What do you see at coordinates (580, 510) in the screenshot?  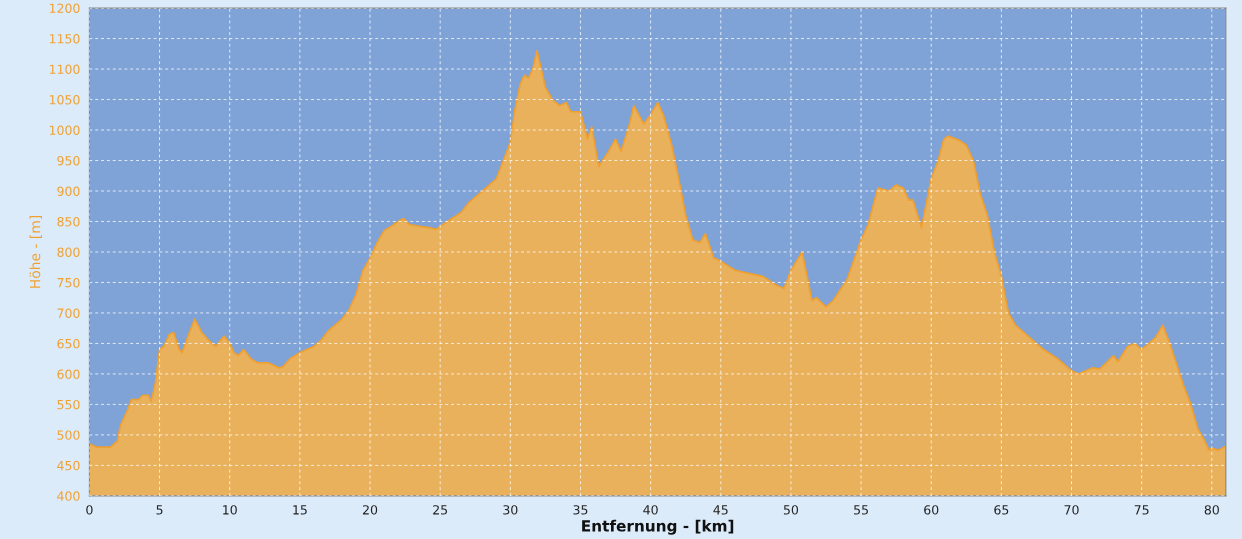 I see `x-tick-label: 35` at bounding box center [580, 510].